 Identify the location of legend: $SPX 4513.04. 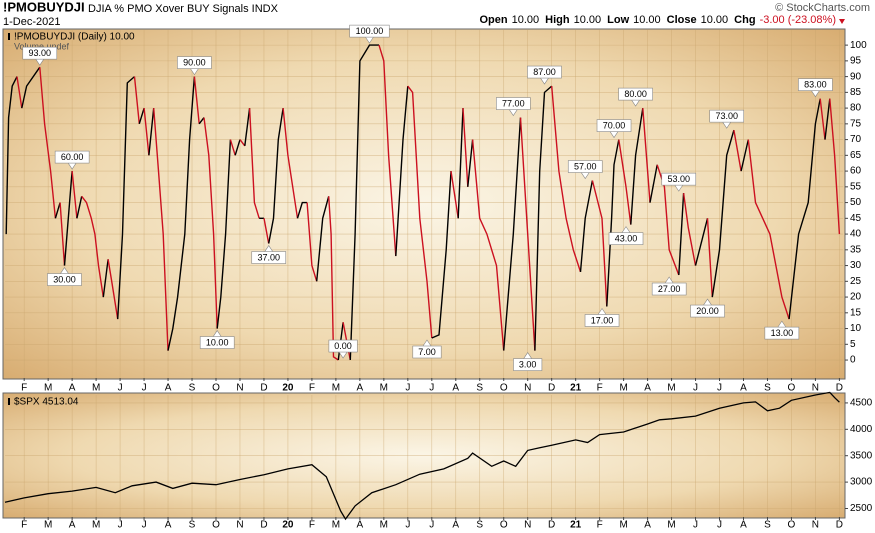
(46, 402).